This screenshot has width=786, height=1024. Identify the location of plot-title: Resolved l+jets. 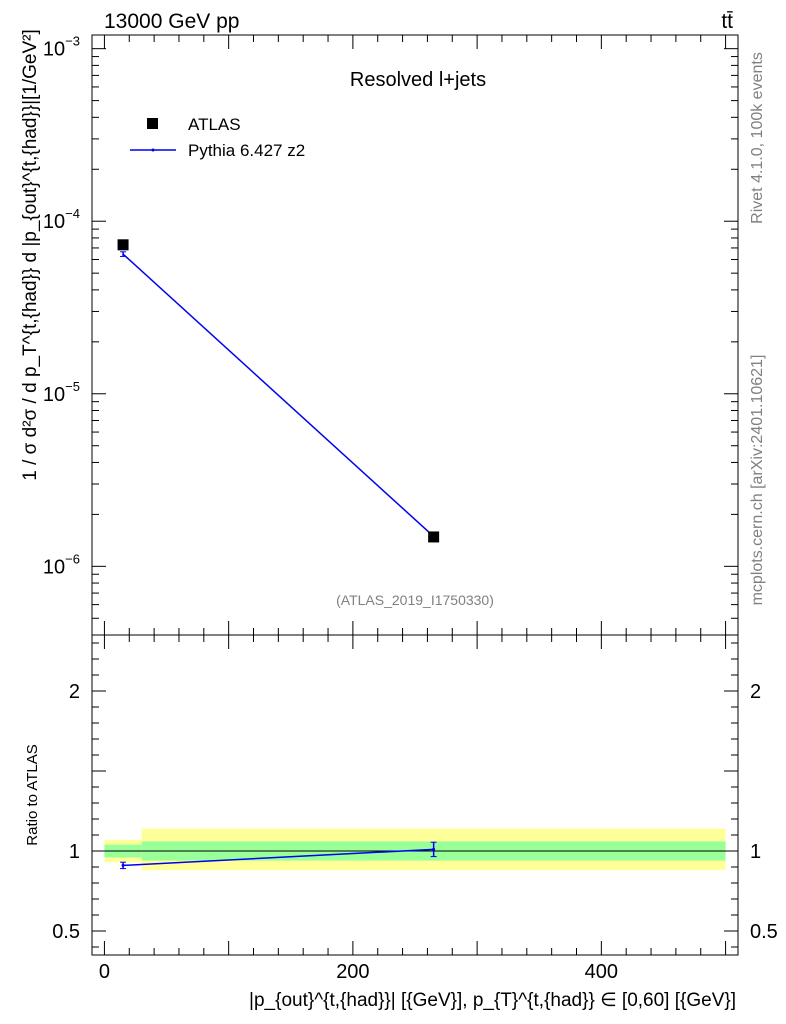
(418, 80).